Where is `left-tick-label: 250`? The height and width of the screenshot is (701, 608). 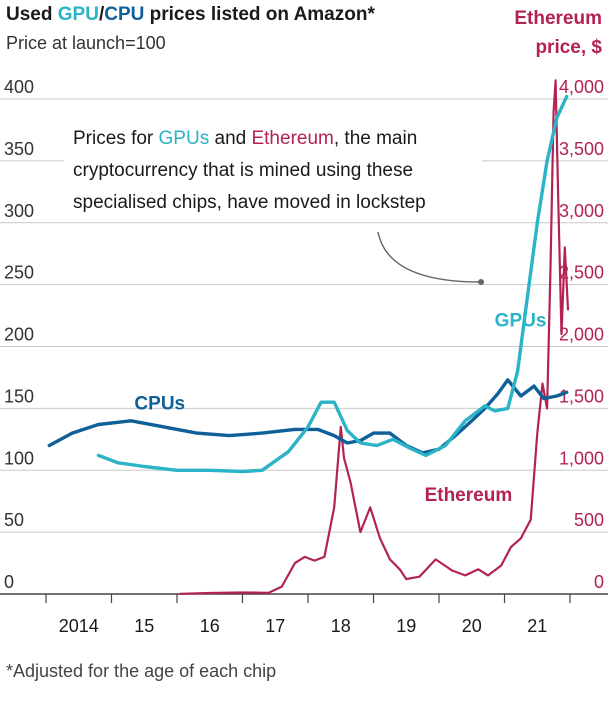 left-tick-label: 250 is located at coordinates (19, 273).